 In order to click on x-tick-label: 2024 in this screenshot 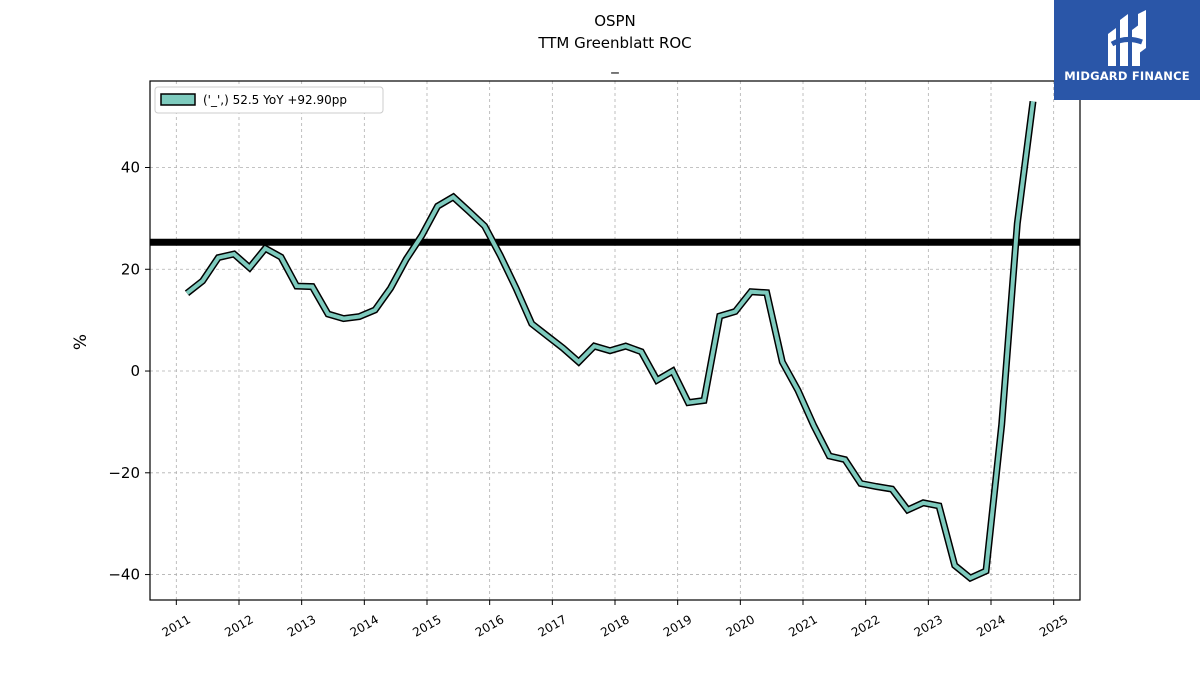, I will do `click(990, 625)`.